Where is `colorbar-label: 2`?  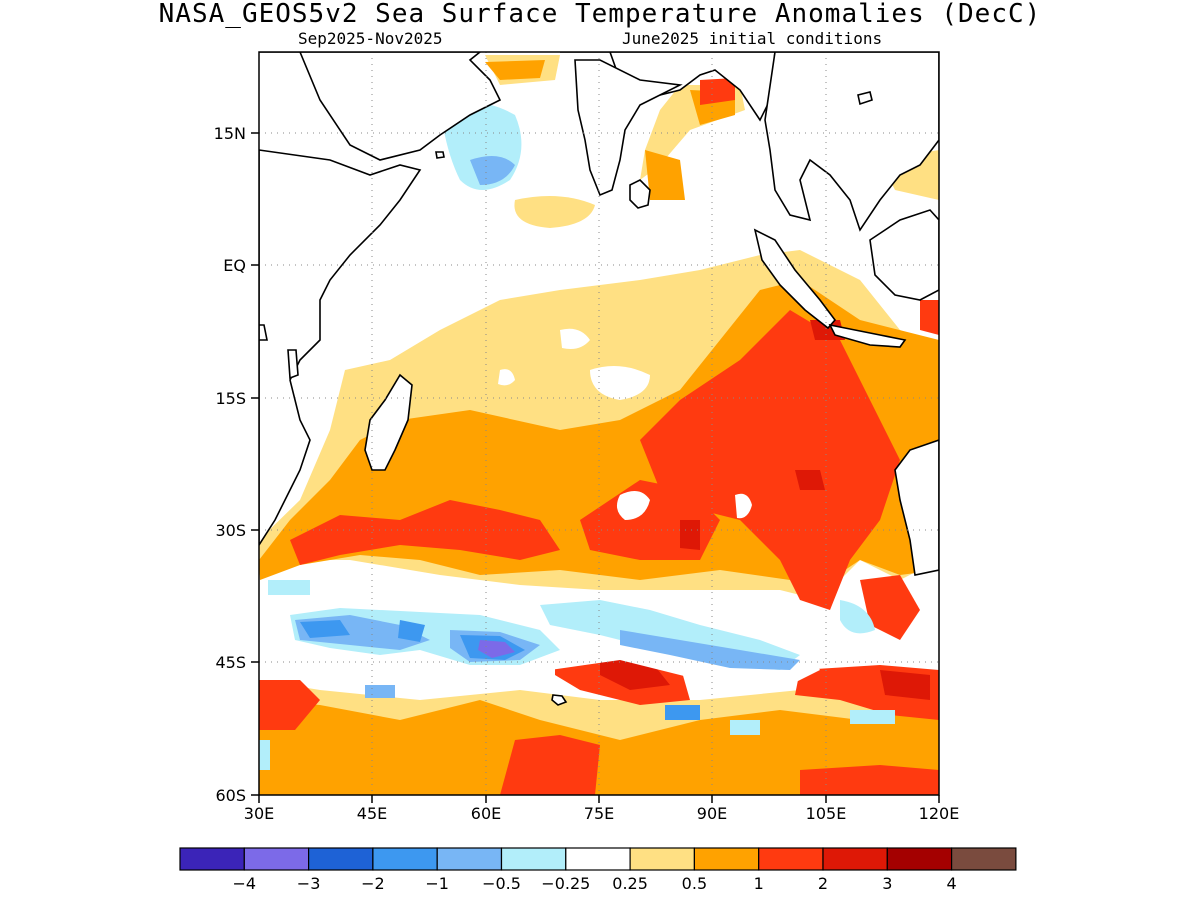
colorbar-label: 2 is located at coordinates (823, 883).